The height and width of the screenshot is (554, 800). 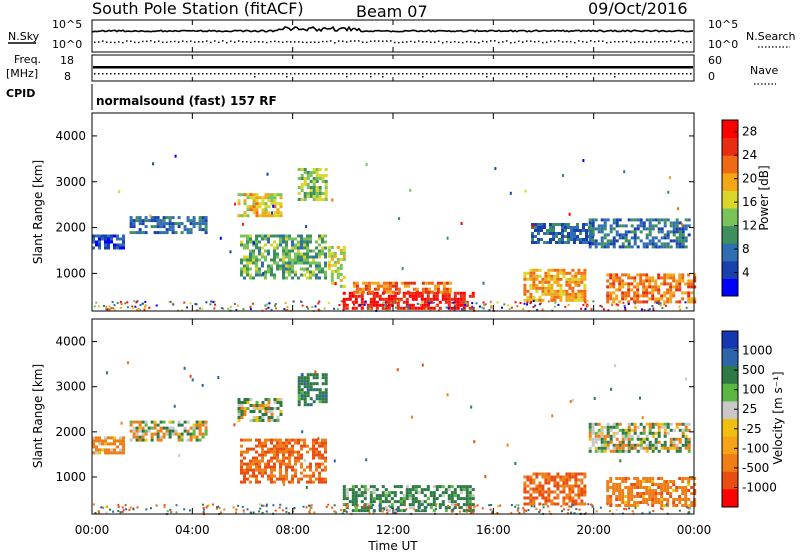 I want to click on date-title: 09/Oct/2016, so click(x=638, y=9).